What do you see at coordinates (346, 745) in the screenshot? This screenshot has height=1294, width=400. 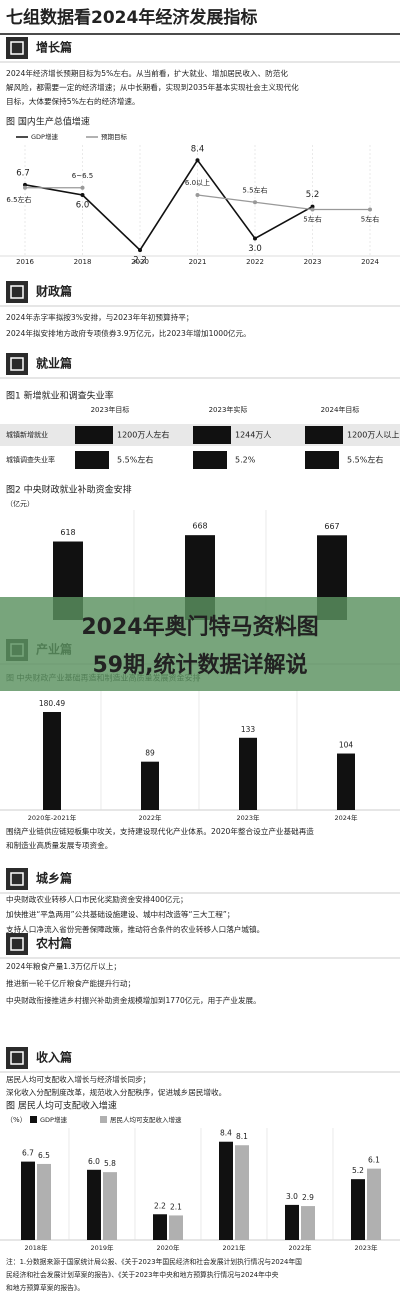 I see `value-label: 104` at bounding box center [346, 745].